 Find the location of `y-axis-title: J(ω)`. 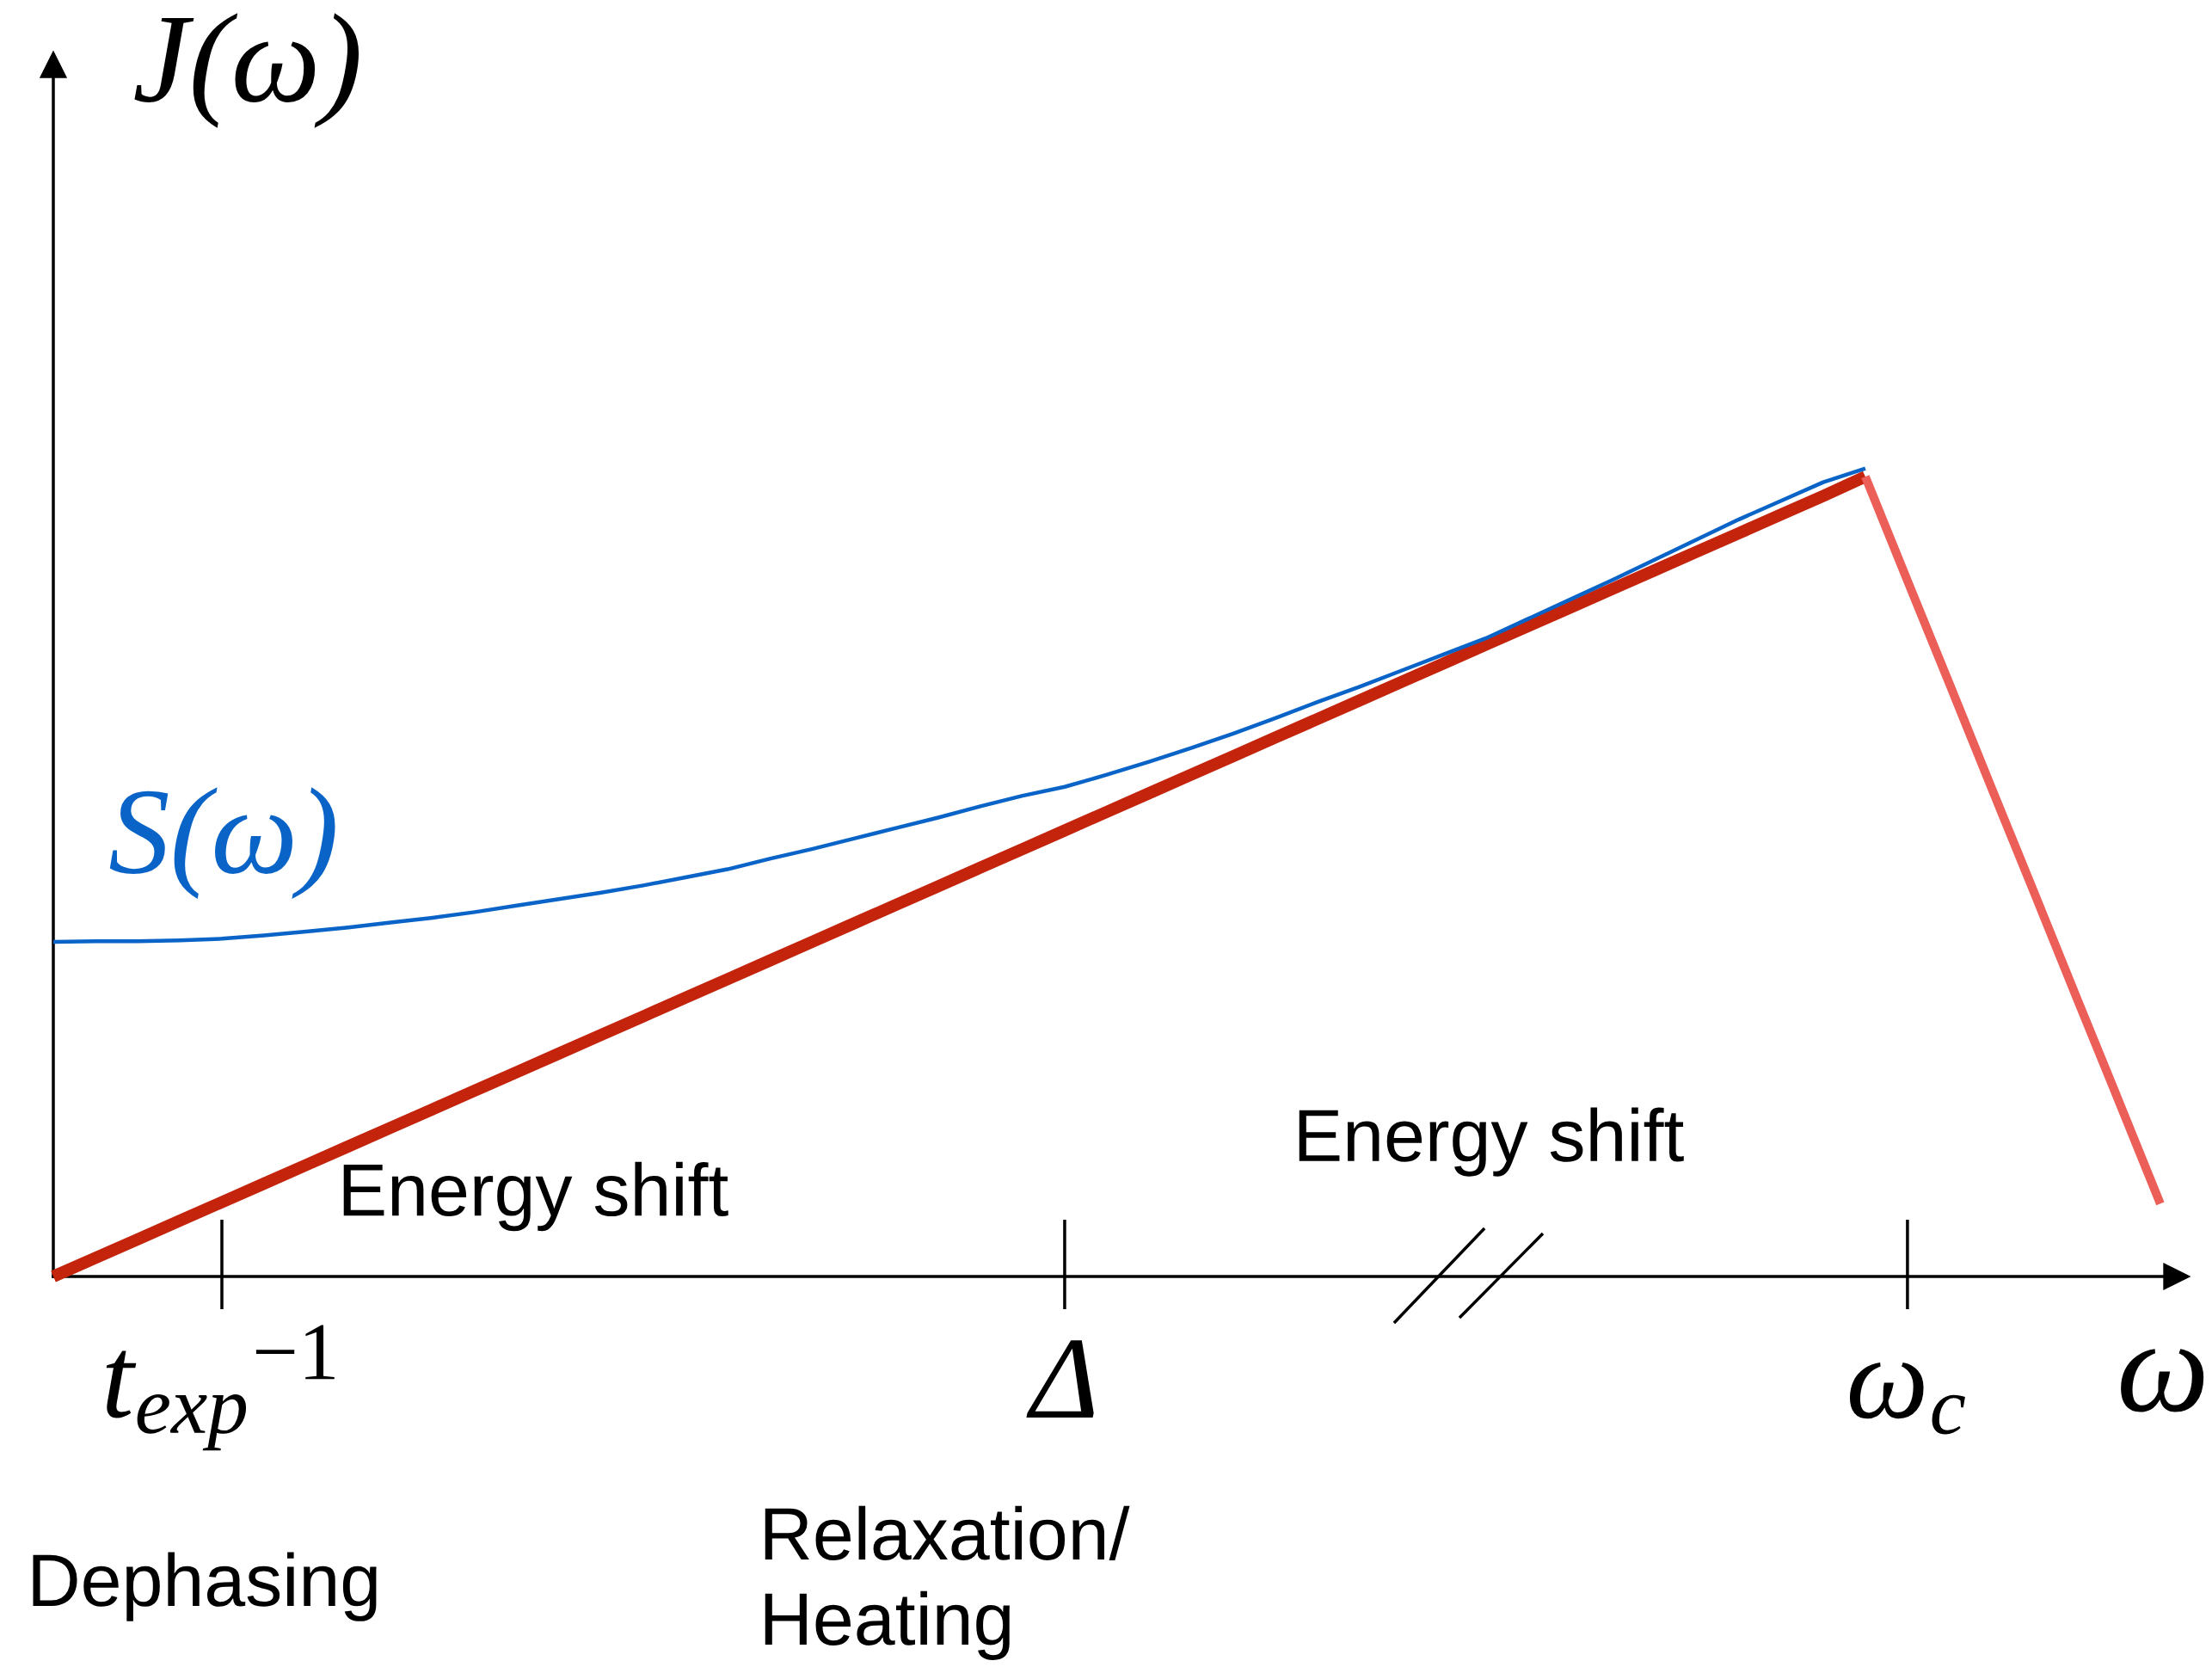

y-axis-title: J(ω) is located at coordinates (247, 70).